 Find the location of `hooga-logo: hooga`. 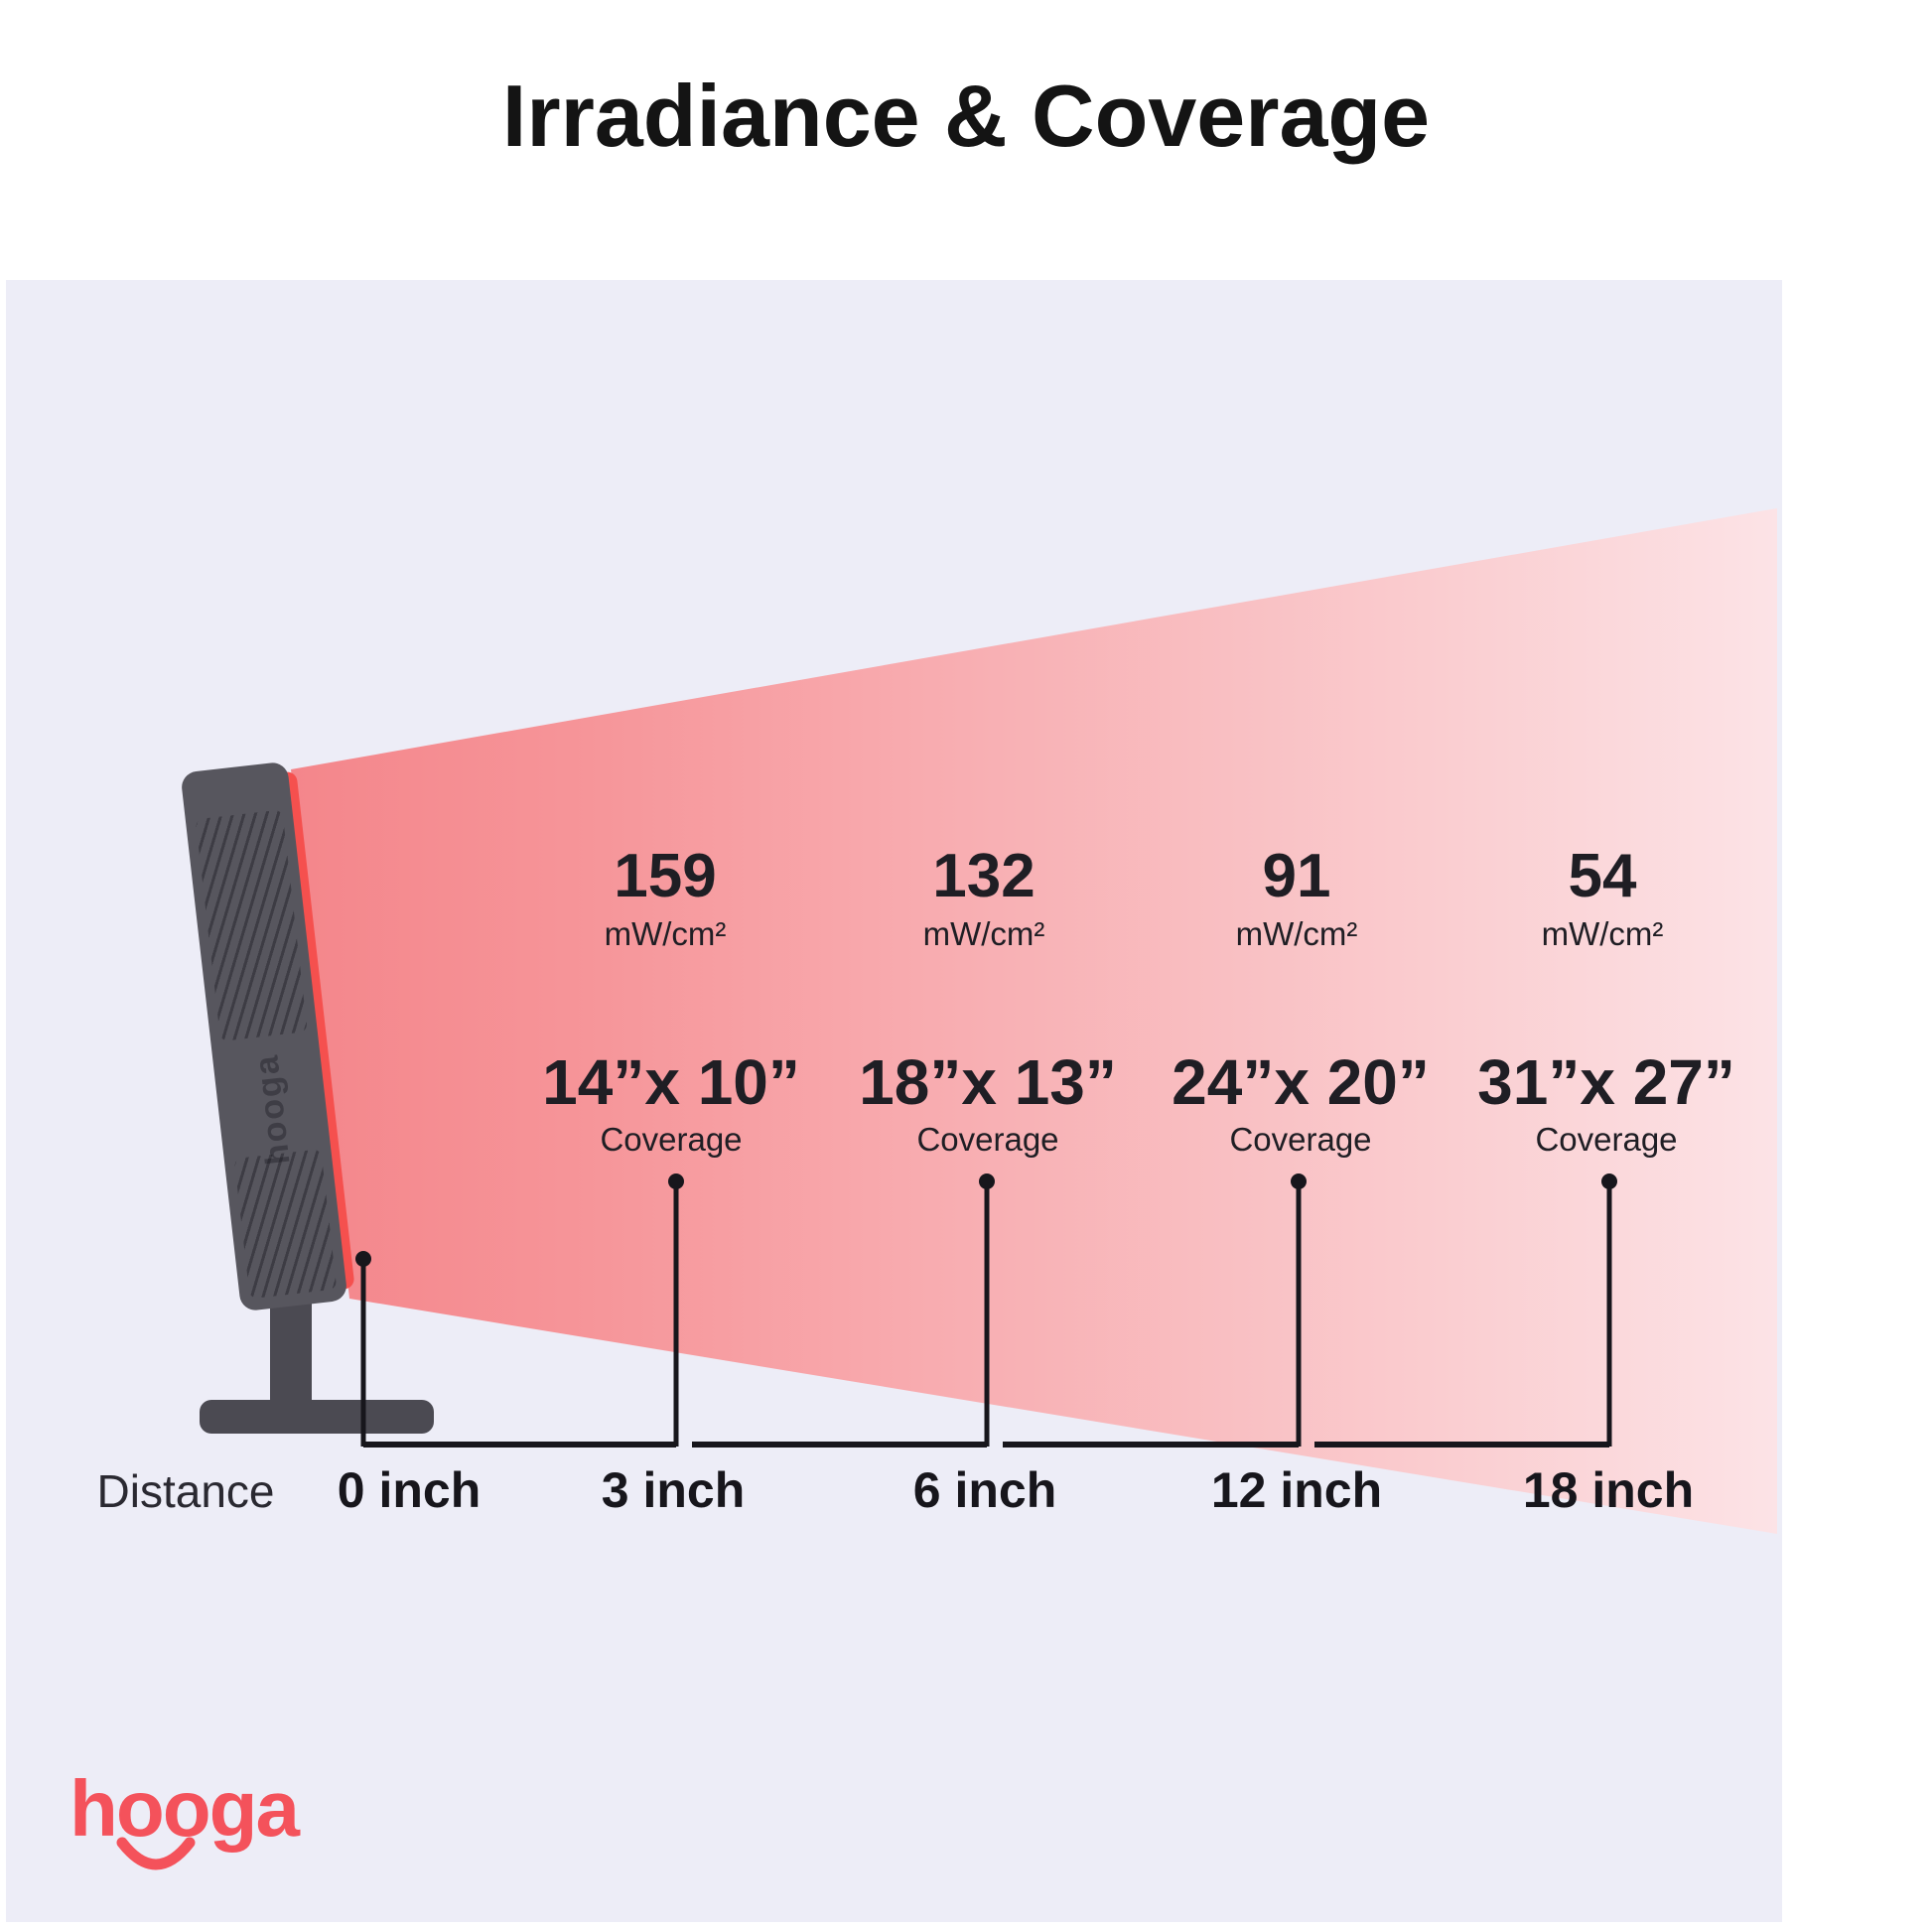

hooga-logo: hooga is located at coordinates (184, 1808).